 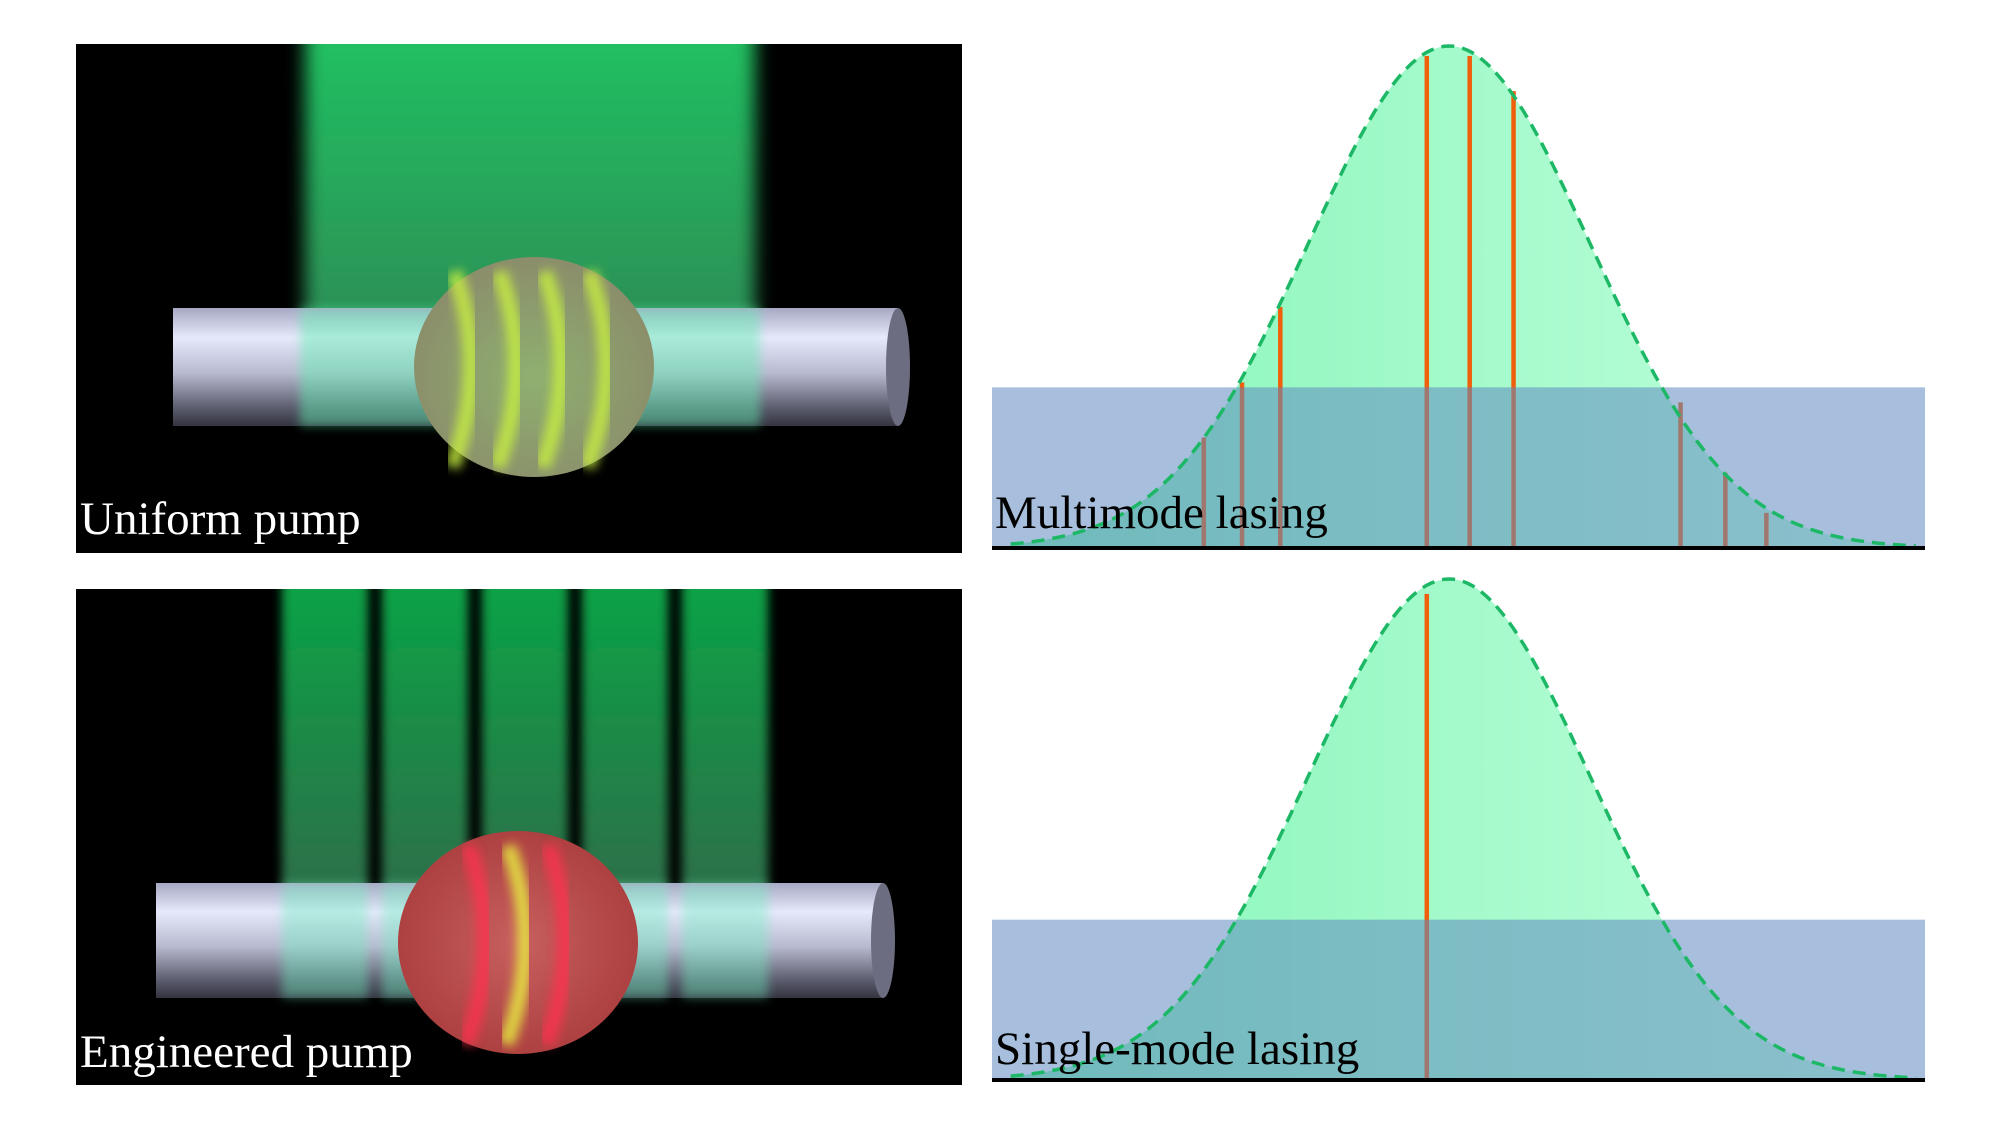 What do you see at coordinates (1161, 513) in the screenshot?
I see `chart-label-multimode: Multimode lasing` at bounding box center [1161, 513].